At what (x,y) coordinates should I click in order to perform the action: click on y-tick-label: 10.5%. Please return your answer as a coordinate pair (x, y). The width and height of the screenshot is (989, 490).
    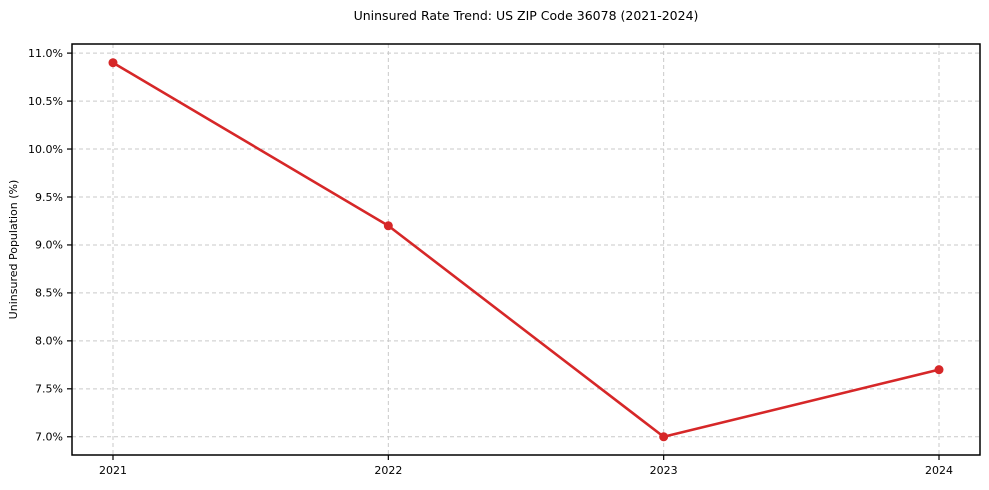
    Looking at the image, I should click on (45, 101).